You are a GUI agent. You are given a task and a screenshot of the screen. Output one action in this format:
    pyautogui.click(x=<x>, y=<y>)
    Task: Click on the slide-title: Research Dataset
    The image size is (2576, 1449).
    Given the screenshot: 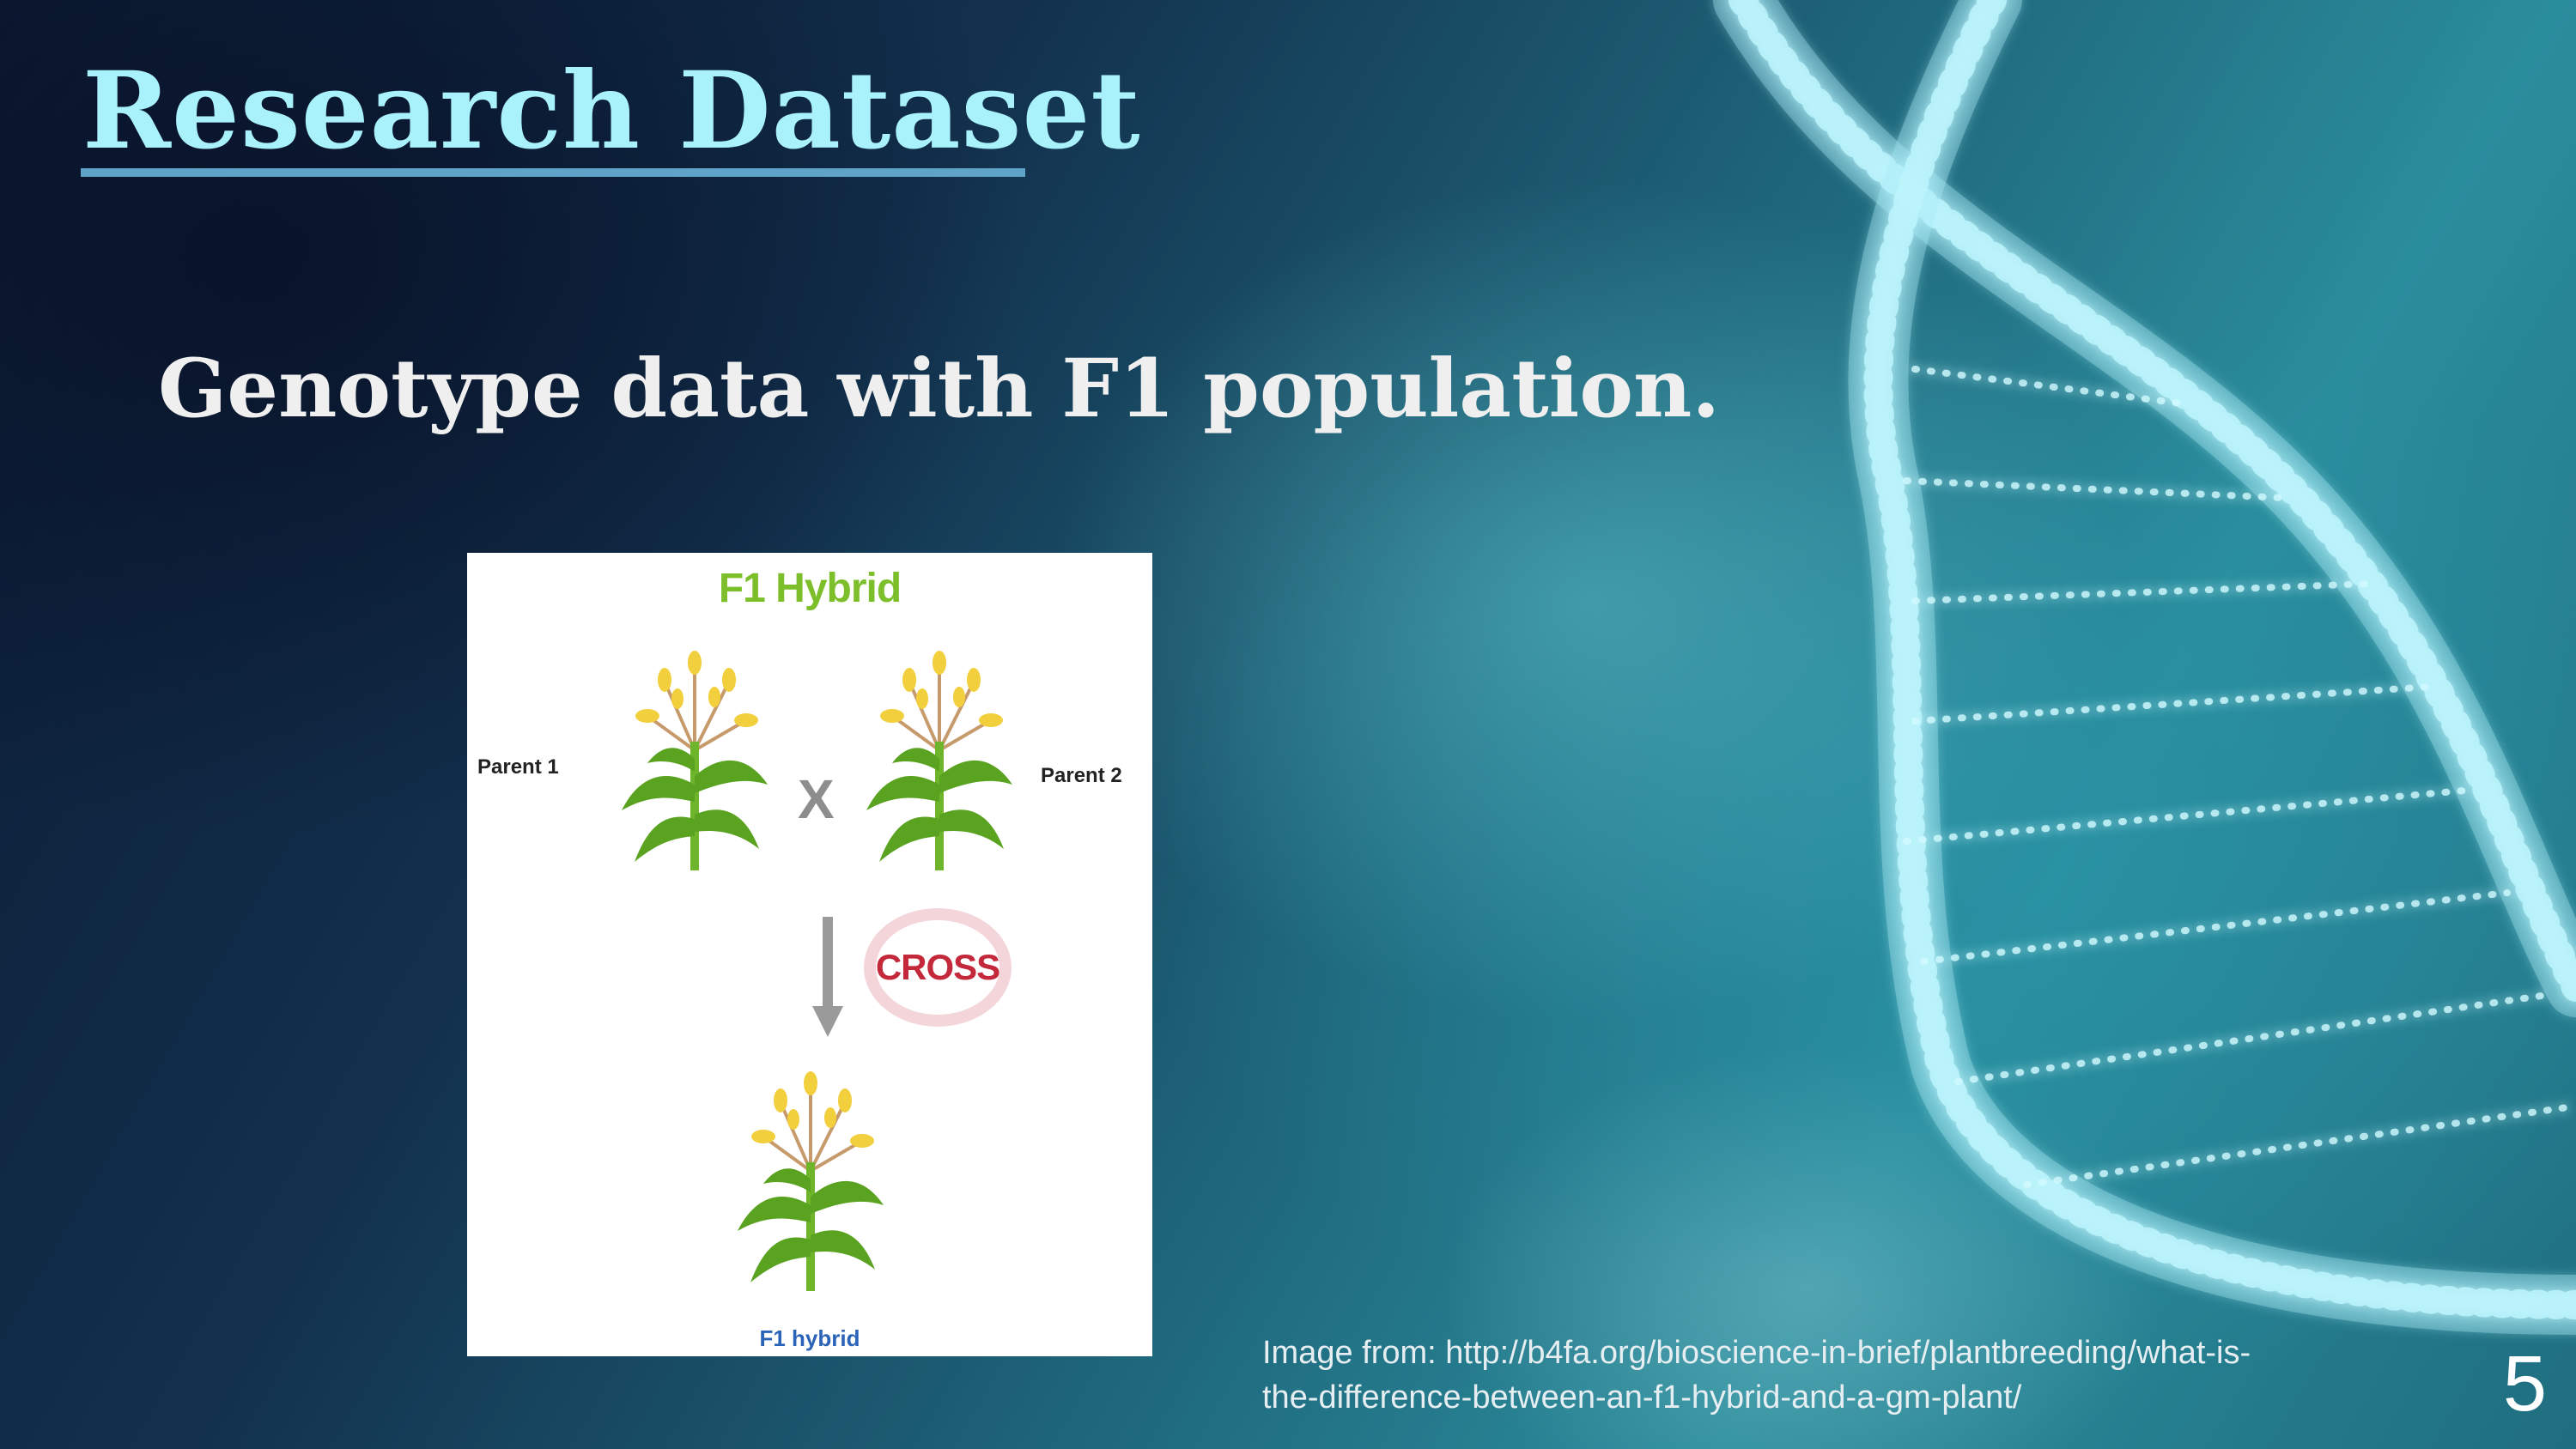 What is the action you would take?
    pyautogui.click(x=611, y=111)
    